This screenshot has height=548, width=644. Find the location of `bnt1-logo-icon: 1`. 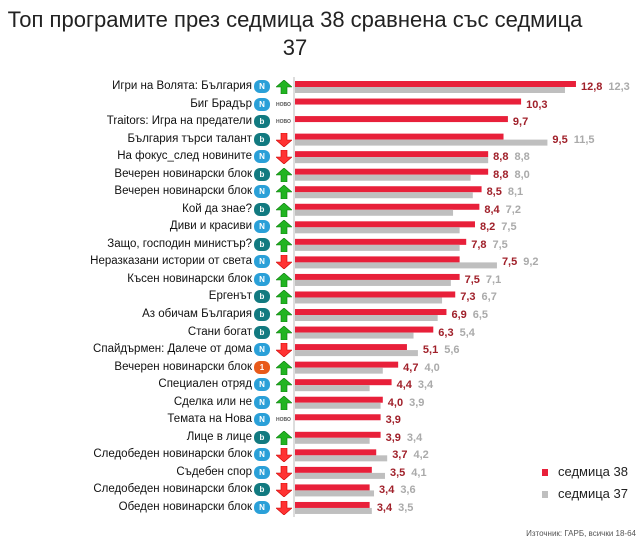

bnt1-logo-icon: 1 is located at coordinates (262, 367).